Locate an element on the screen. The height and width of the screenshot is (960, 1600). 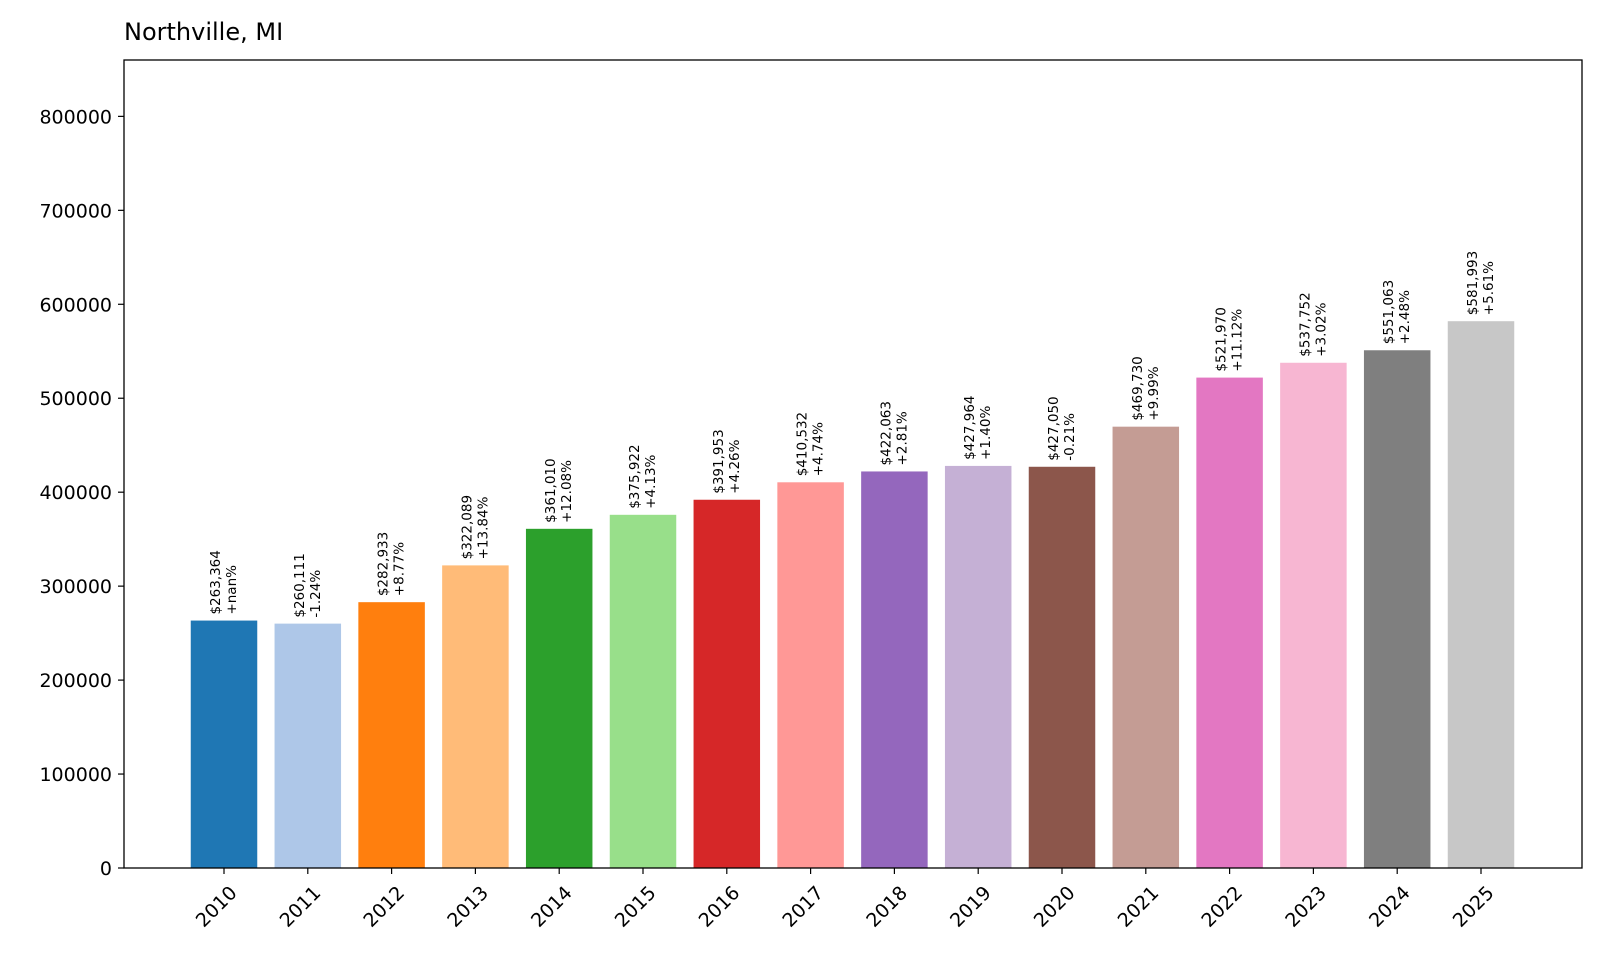
bar-2025 is located at coordinates (1481, 594).